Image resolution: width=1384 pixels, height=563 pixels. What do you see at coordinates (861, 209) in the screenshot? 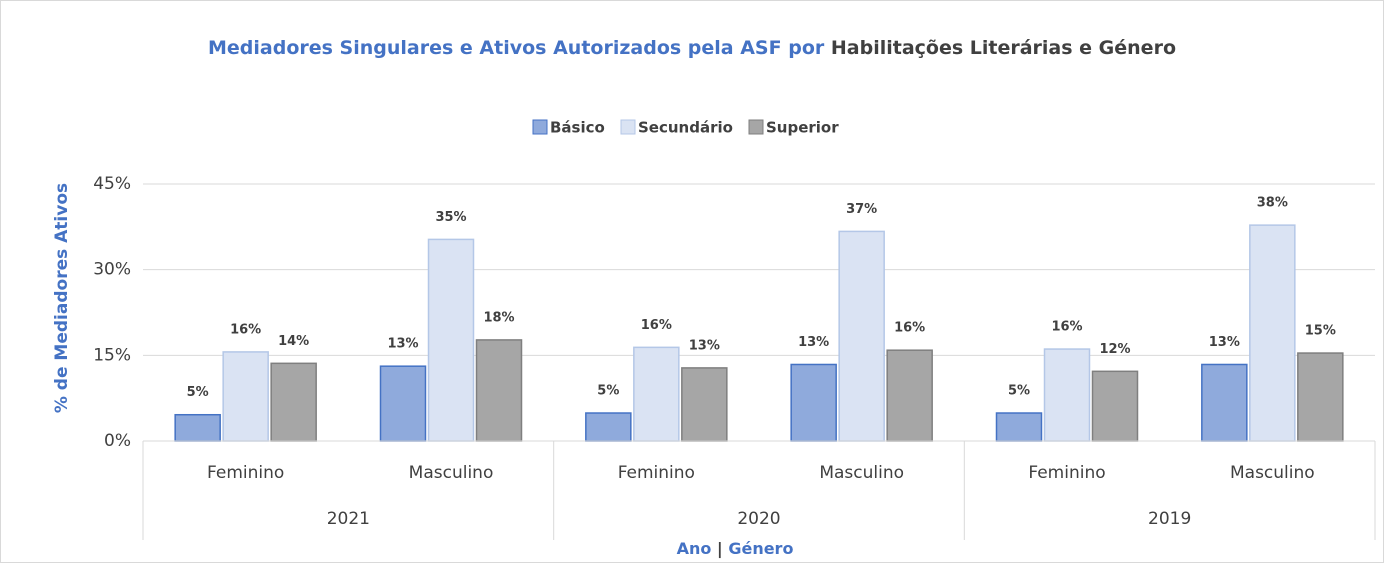
I see `data-label: 37%` at bounding box center [861, 209].